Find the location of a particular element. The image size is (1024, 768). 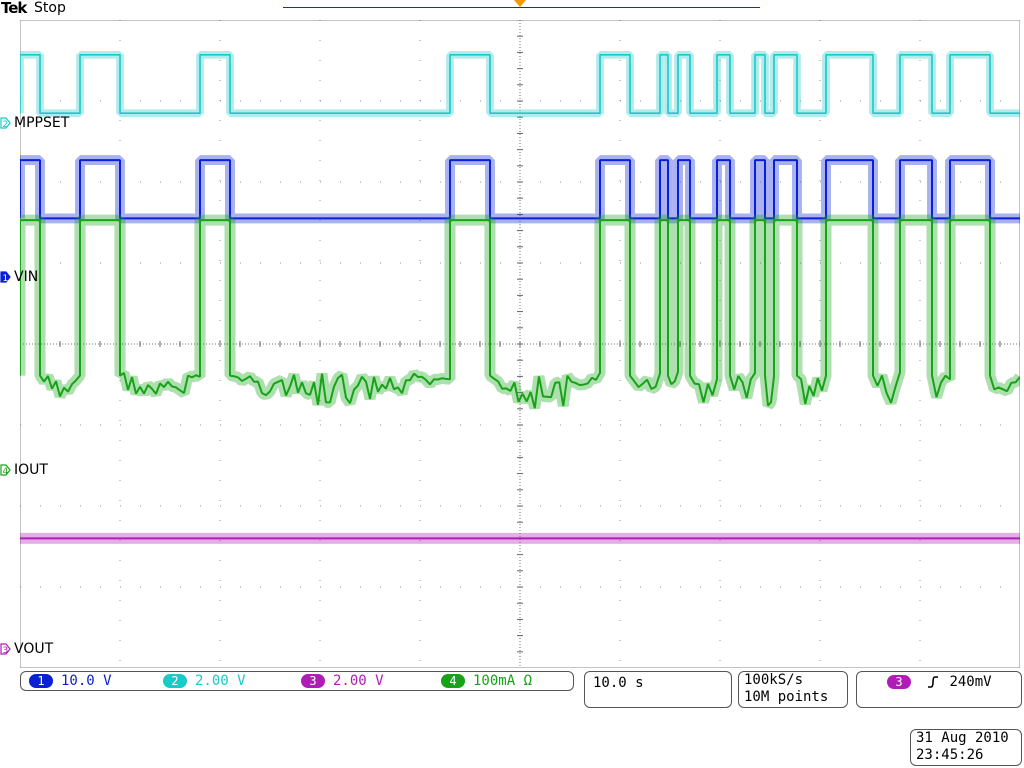

ch2-marker-icon: 2 is located at coordinates (5, 123).